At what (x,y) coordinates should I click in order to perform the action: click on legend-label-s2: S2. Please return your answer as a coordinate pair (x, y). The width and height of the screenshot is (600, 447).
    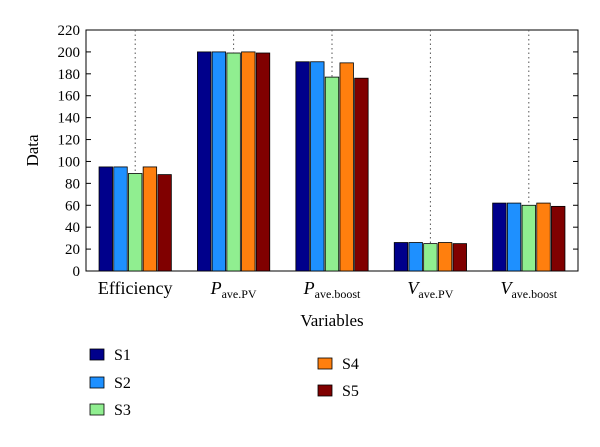
    Looking at the image, I should click on (122, 383).